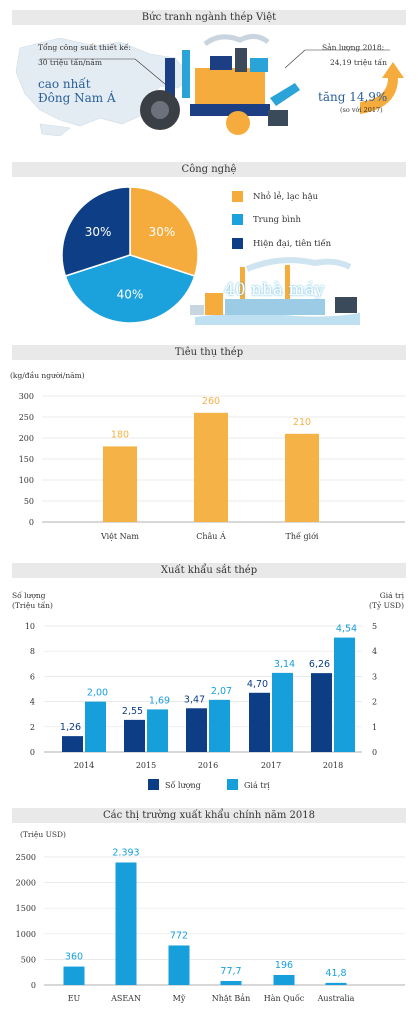  Describe the element at coordinates (237, 196) in the screenshot. I see `legend-swatch-small` at that location.